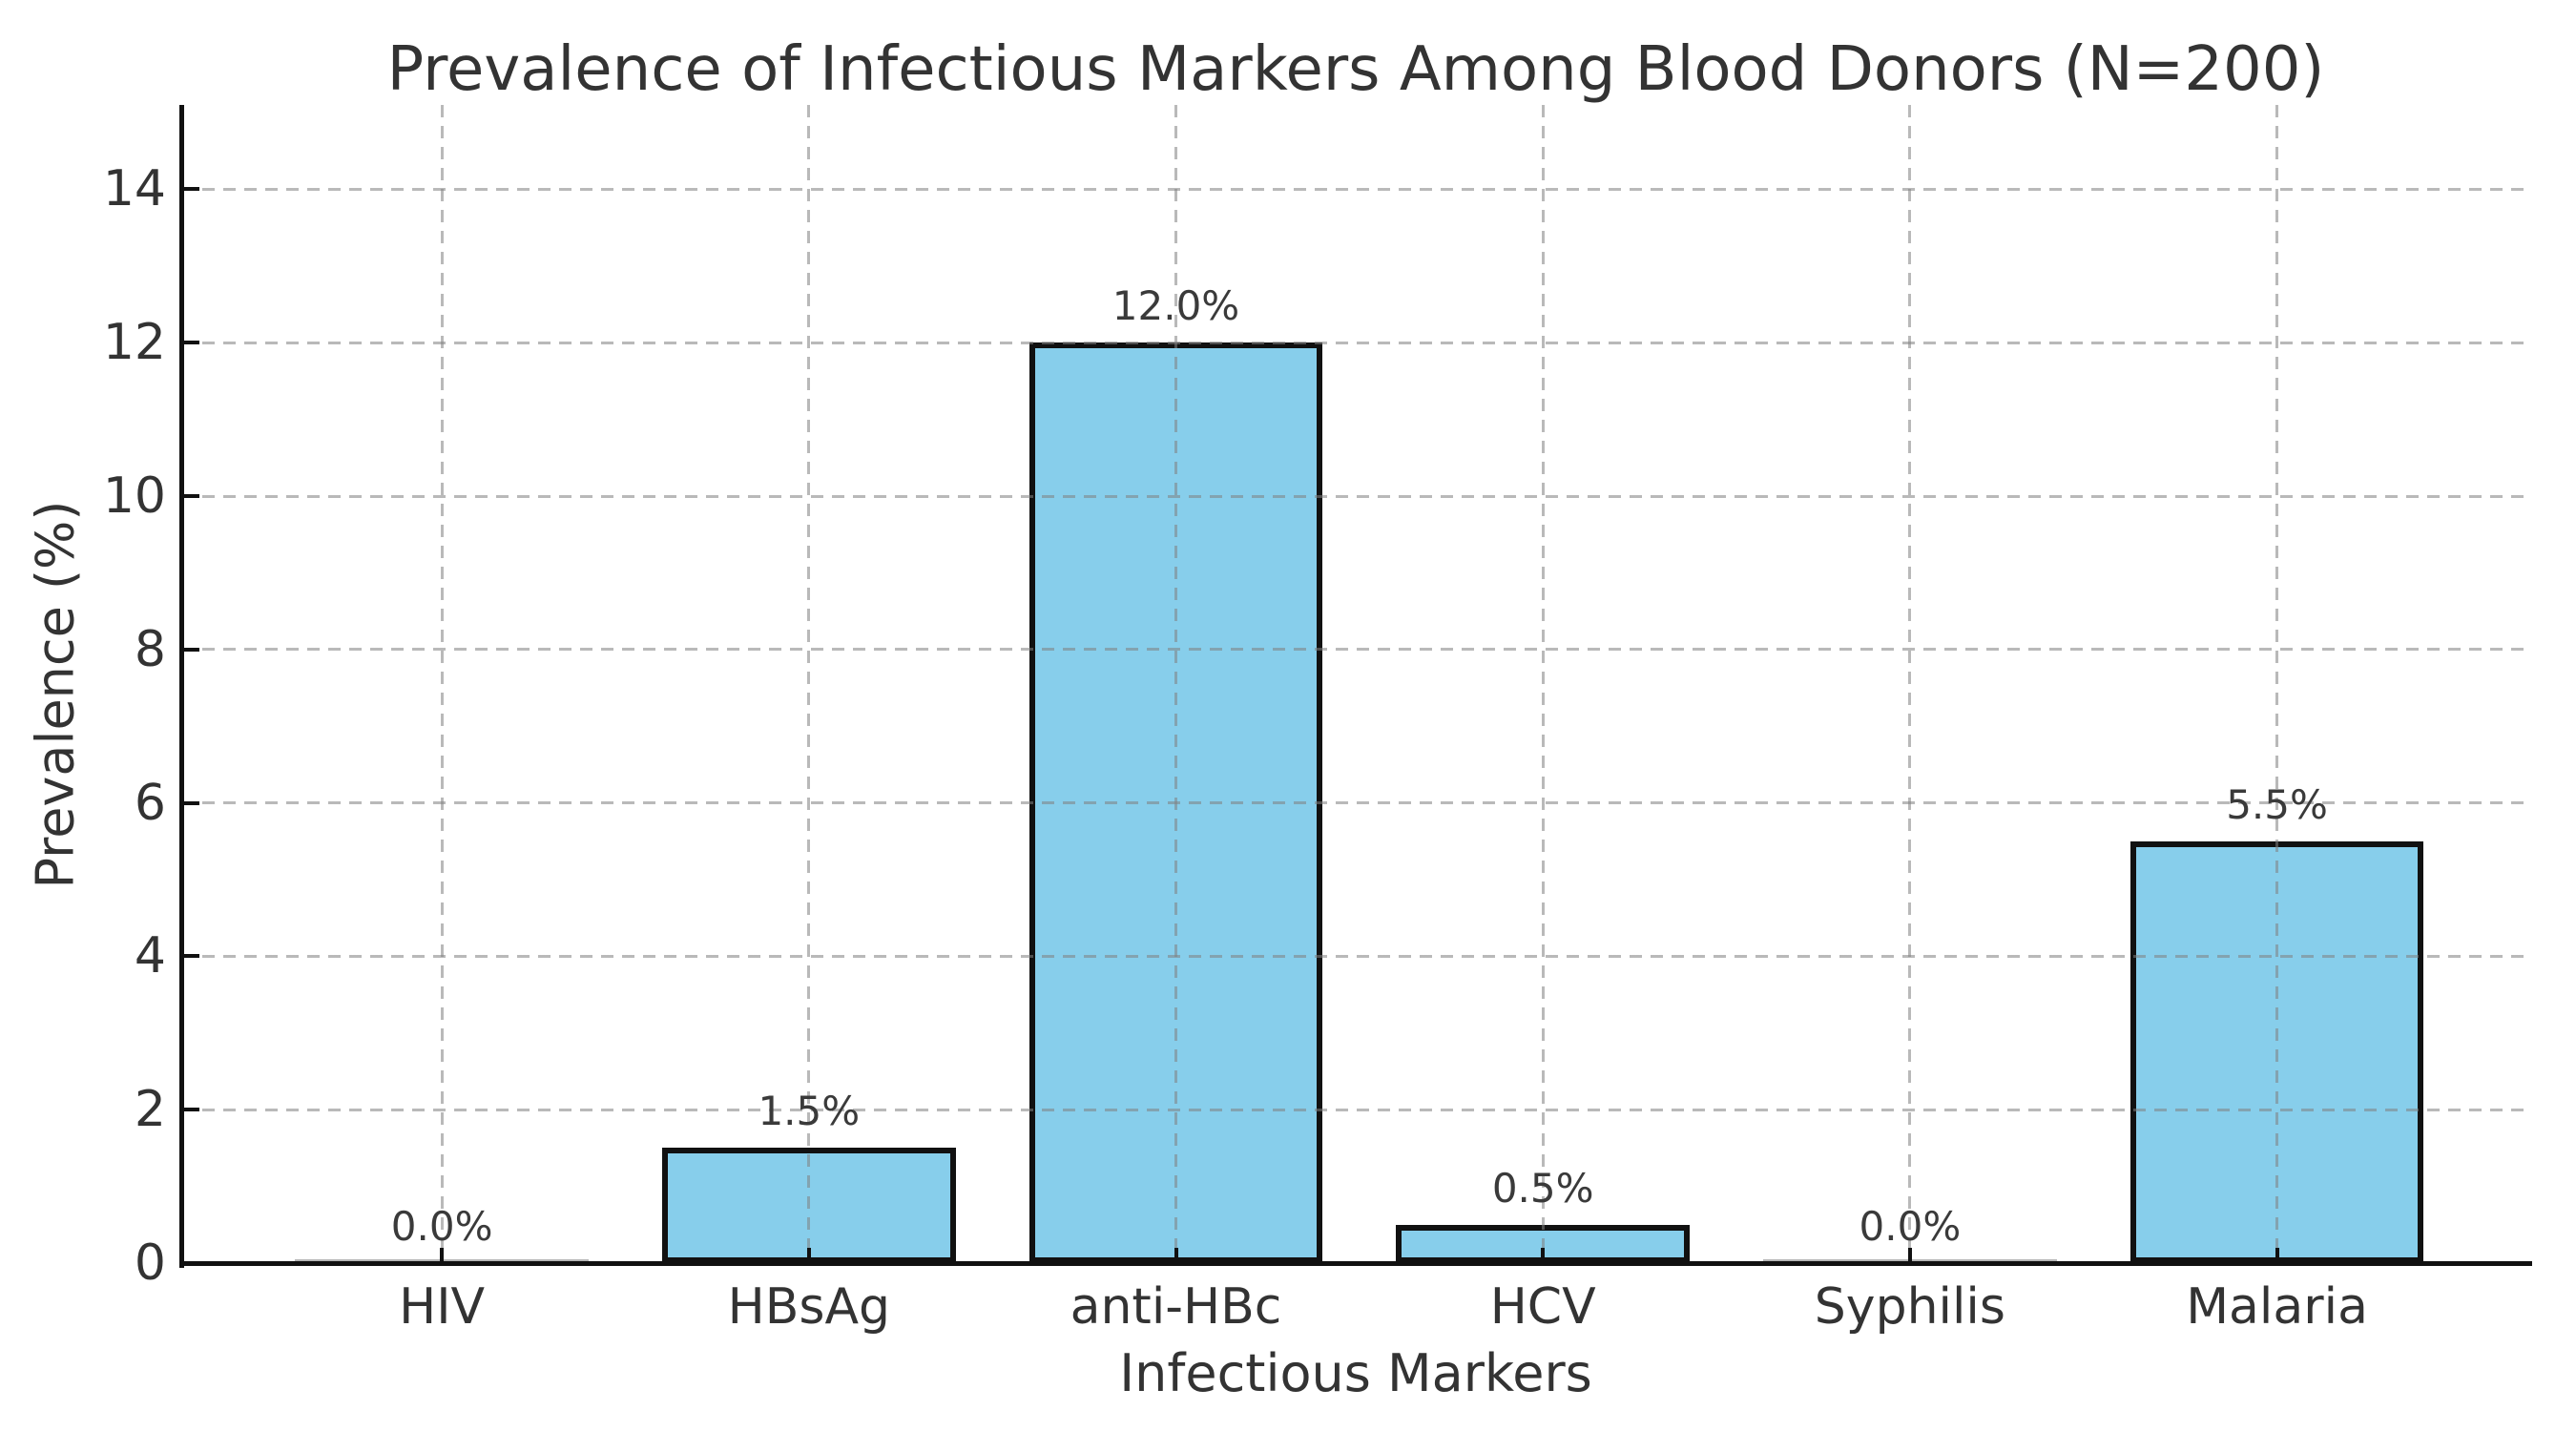 The width and height of the screenshot is (2576, 1431). I want to click on y-tick-label: 10, so click(134, 496).